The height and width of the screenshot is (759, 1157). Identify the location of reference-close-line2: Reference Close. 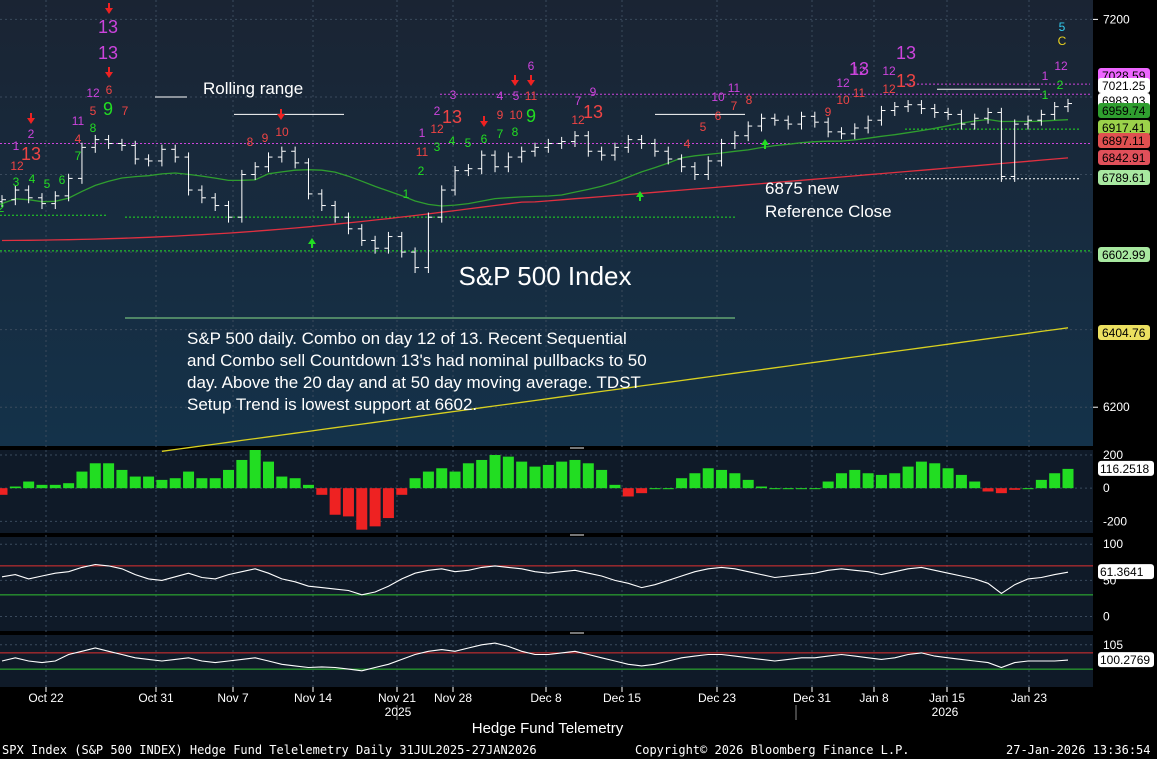
(828, 211).